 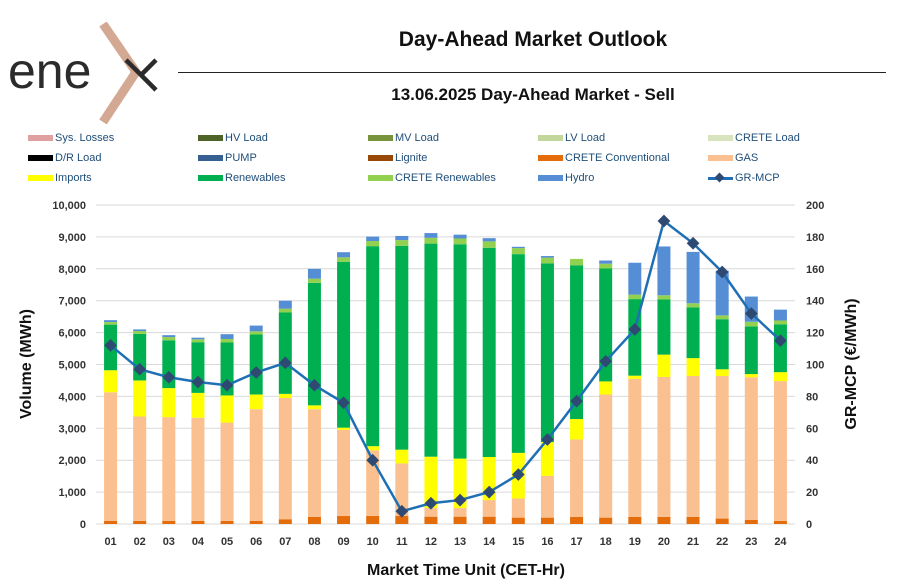 What do you see at coordinates (547, 542) in the screenshot?
I see `x-tick-label: 16` at bounding box center [547, 542].